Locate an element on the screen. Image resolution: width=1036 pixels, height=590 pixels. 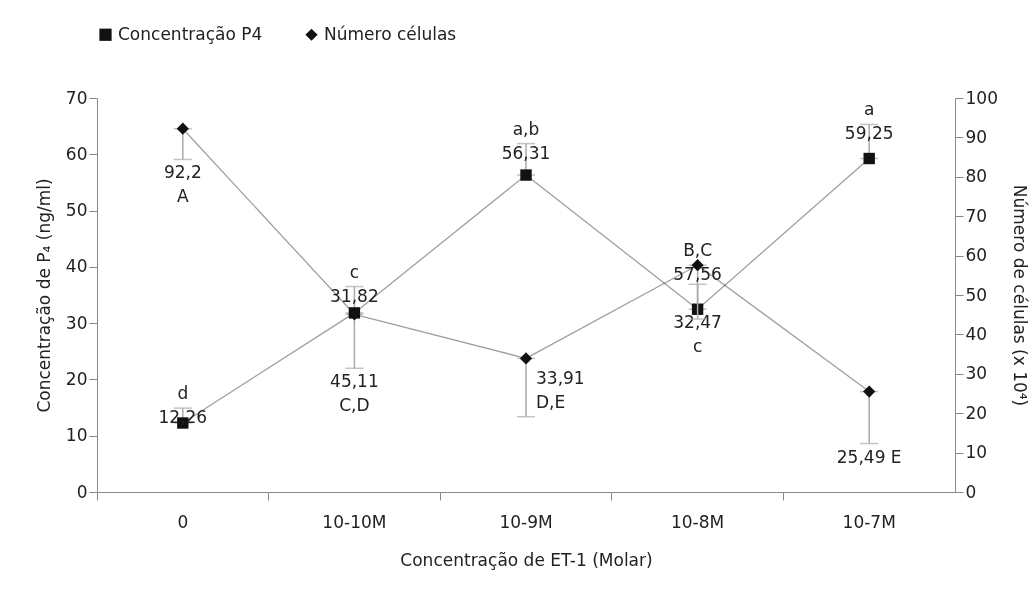
data-label: d 12,26 is located at coordinates (183, 405).